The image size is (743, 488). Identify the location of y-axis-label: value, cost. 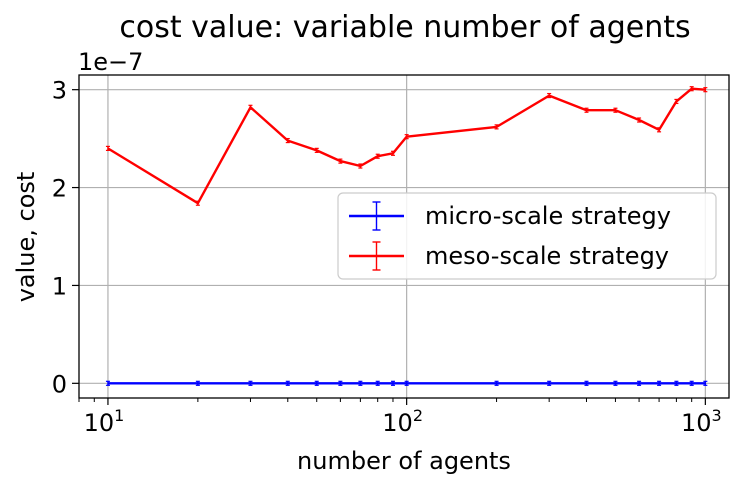
(26, 237).